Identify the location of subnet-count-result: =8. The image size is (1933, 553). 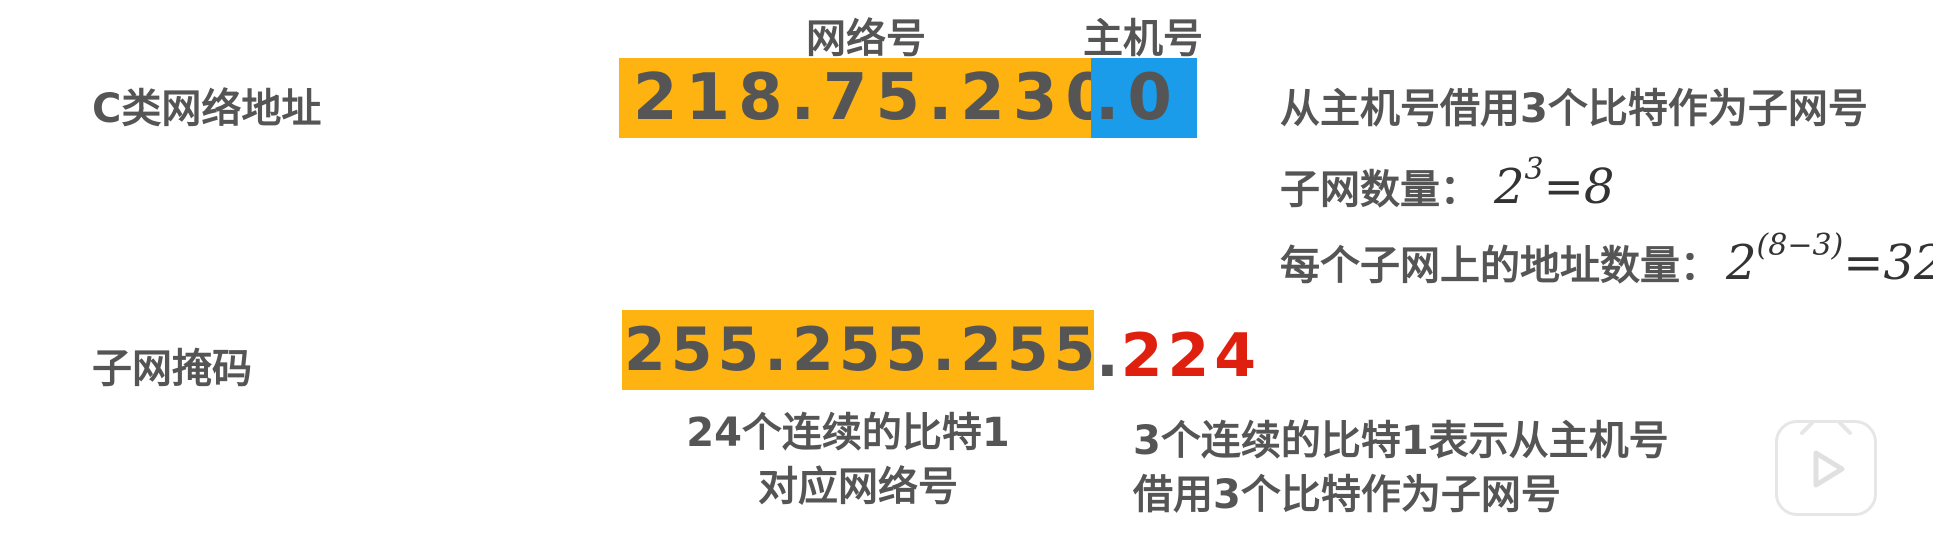
(1579, 187).